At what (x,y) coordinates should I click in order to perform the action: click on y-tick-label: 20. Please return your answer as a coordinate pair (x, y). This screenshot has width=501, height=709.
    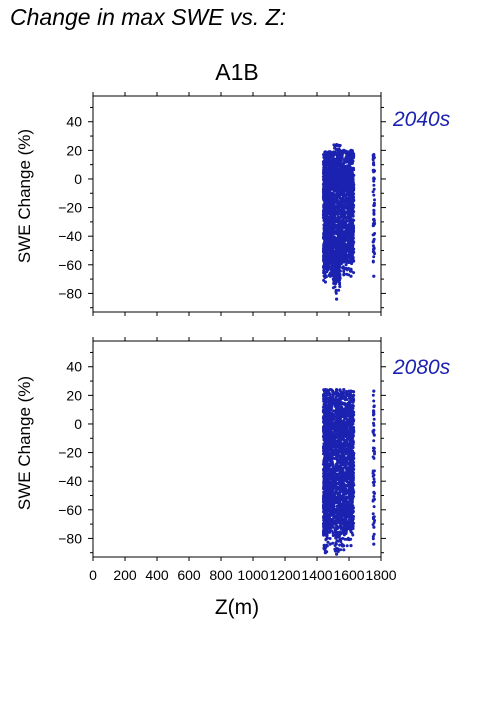
    Looking at the image, I should click on (74, 150).